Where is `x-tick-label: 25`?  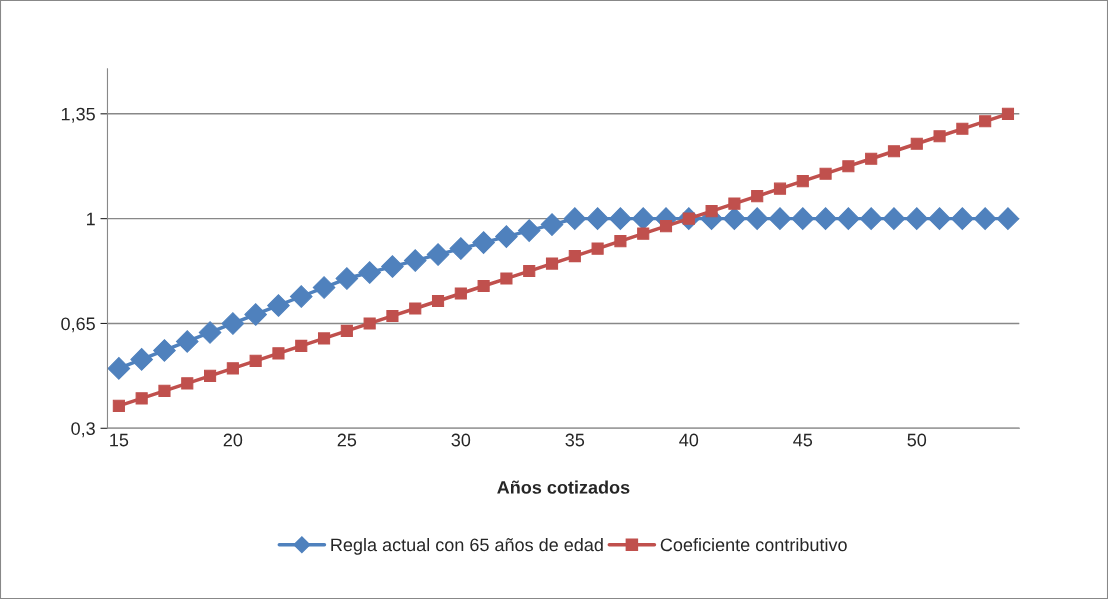 x-tick-label: 25 is located at coordinates (347, 440).